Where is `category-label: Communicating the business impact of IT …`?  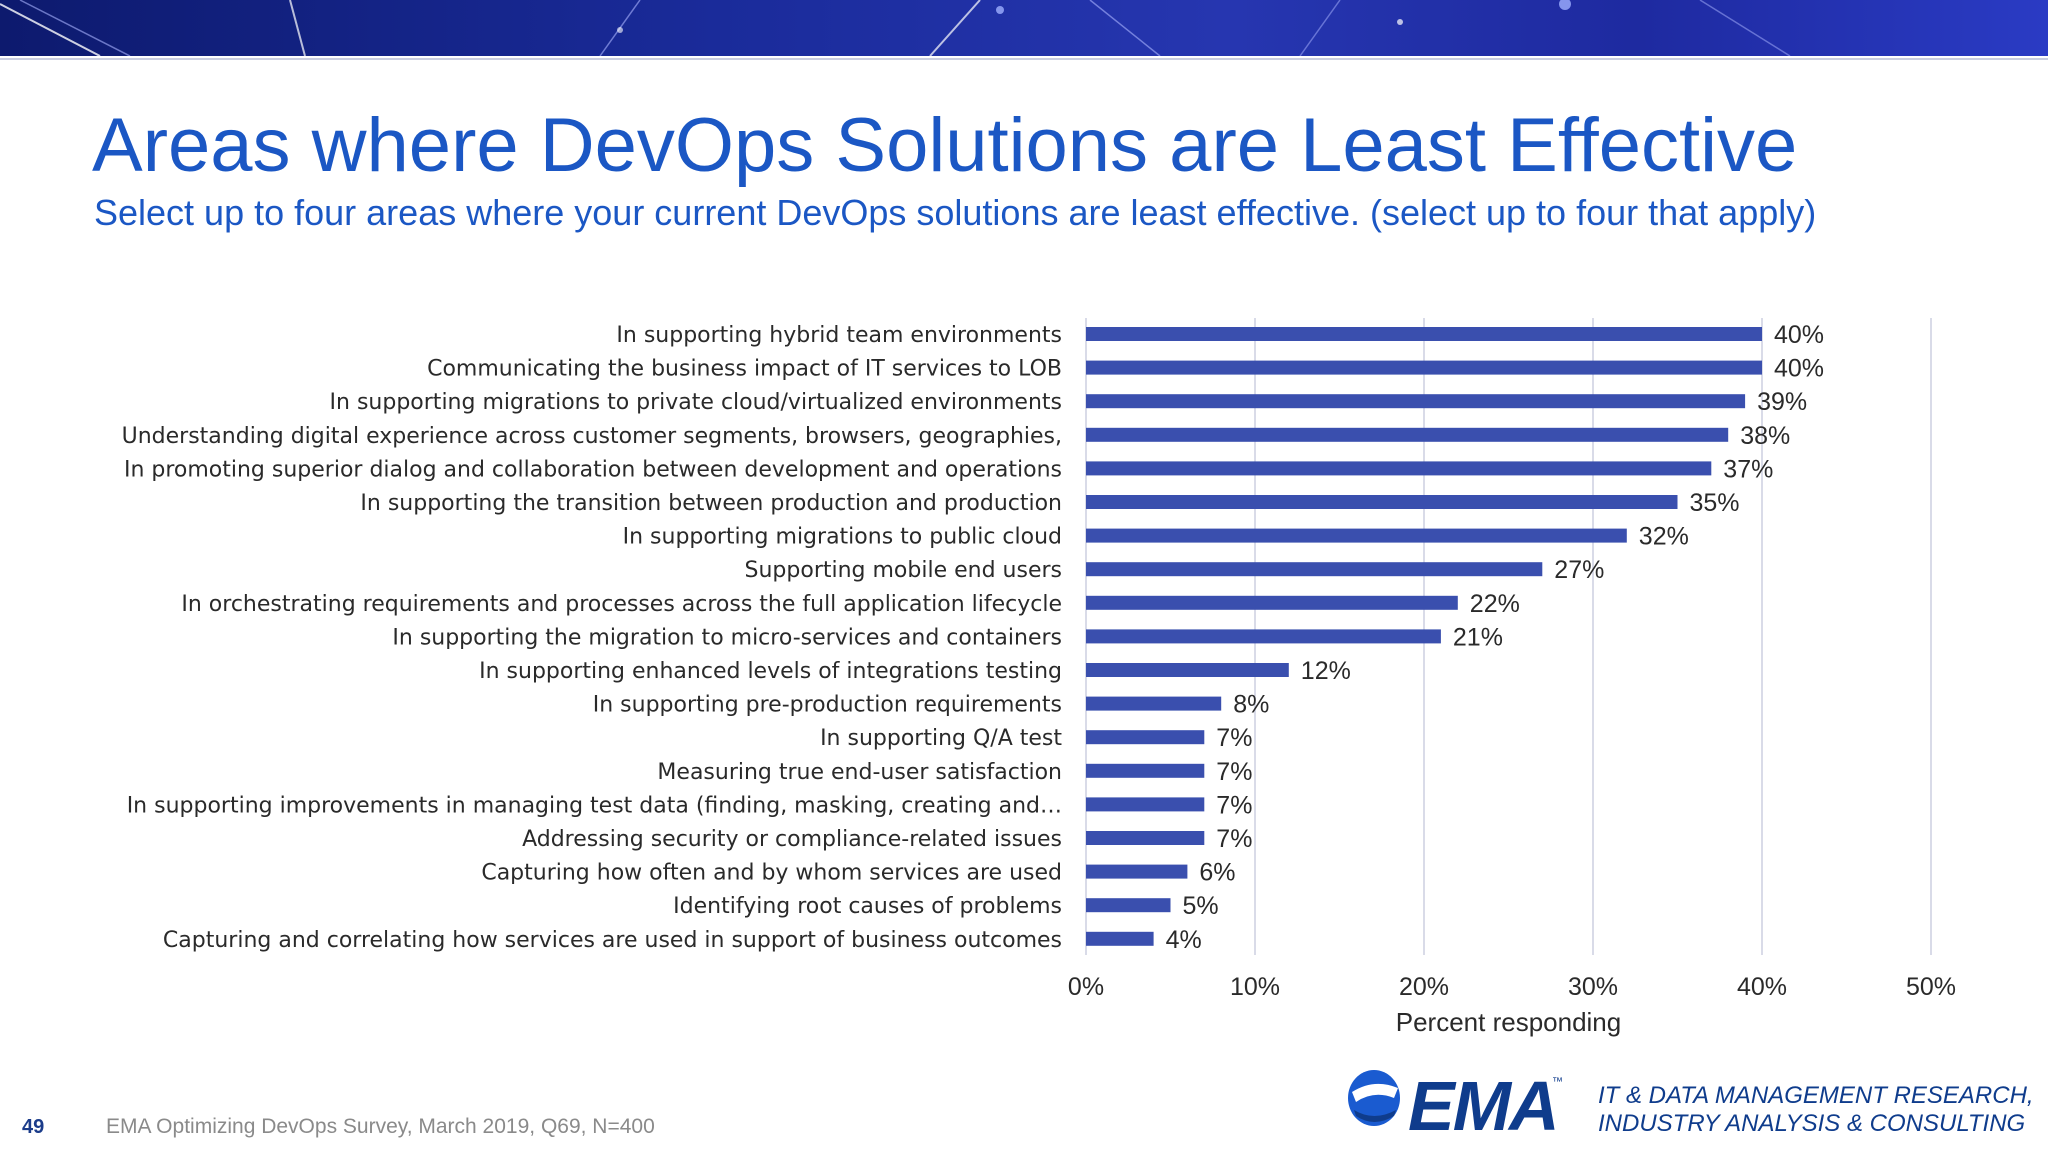
category-label: Communicating the business impact of IT … is located at coordinates (744, 369).